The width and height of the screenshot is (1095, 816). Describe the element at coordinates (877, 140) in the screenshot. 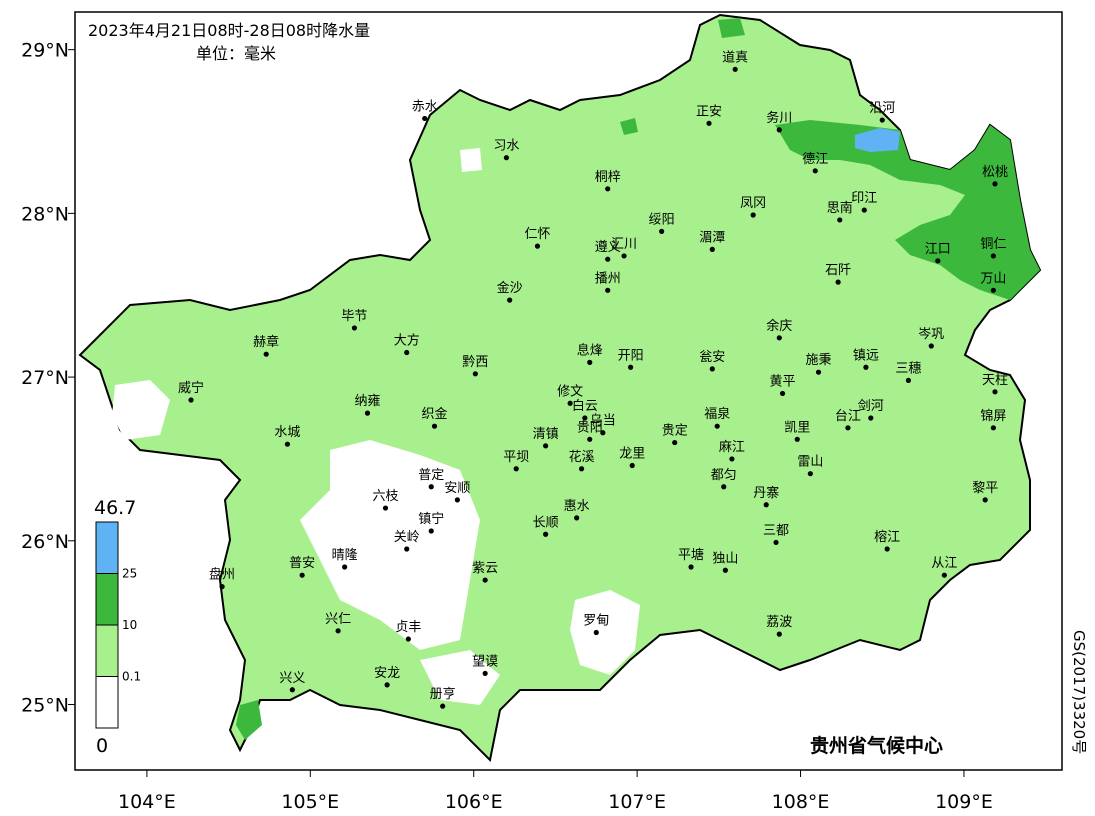

I see `heavy-area` at that location.